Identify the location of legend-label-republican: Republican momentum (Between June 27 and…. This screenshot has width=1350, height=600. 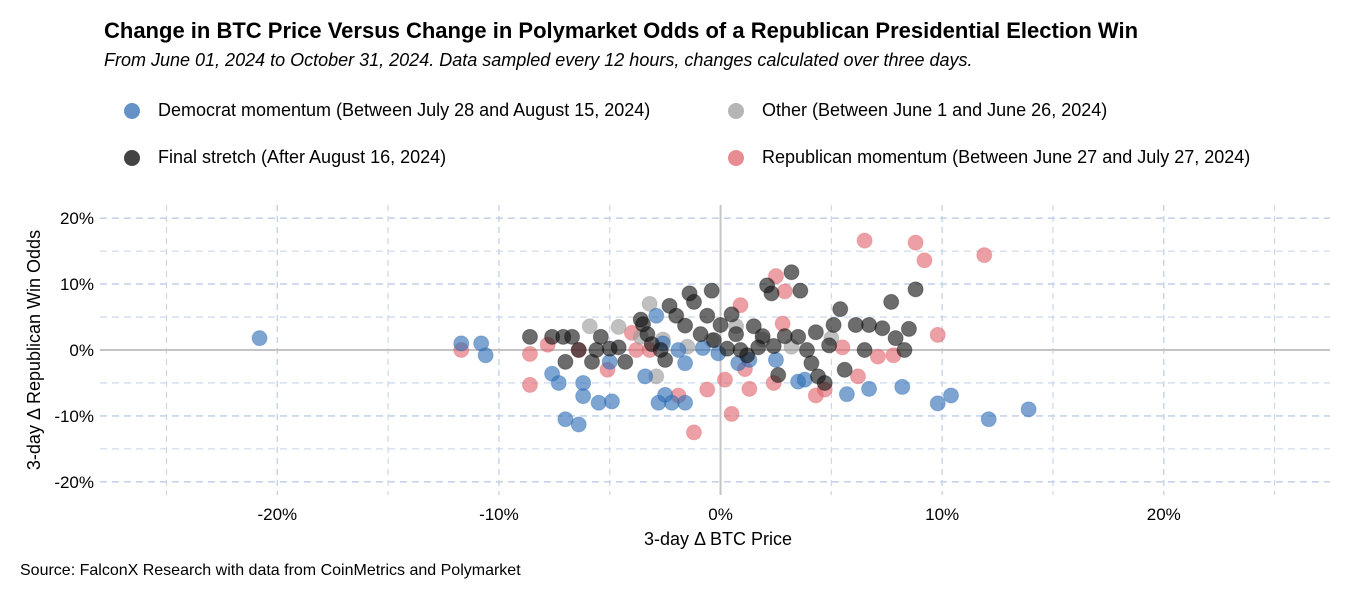
(1006, 157).